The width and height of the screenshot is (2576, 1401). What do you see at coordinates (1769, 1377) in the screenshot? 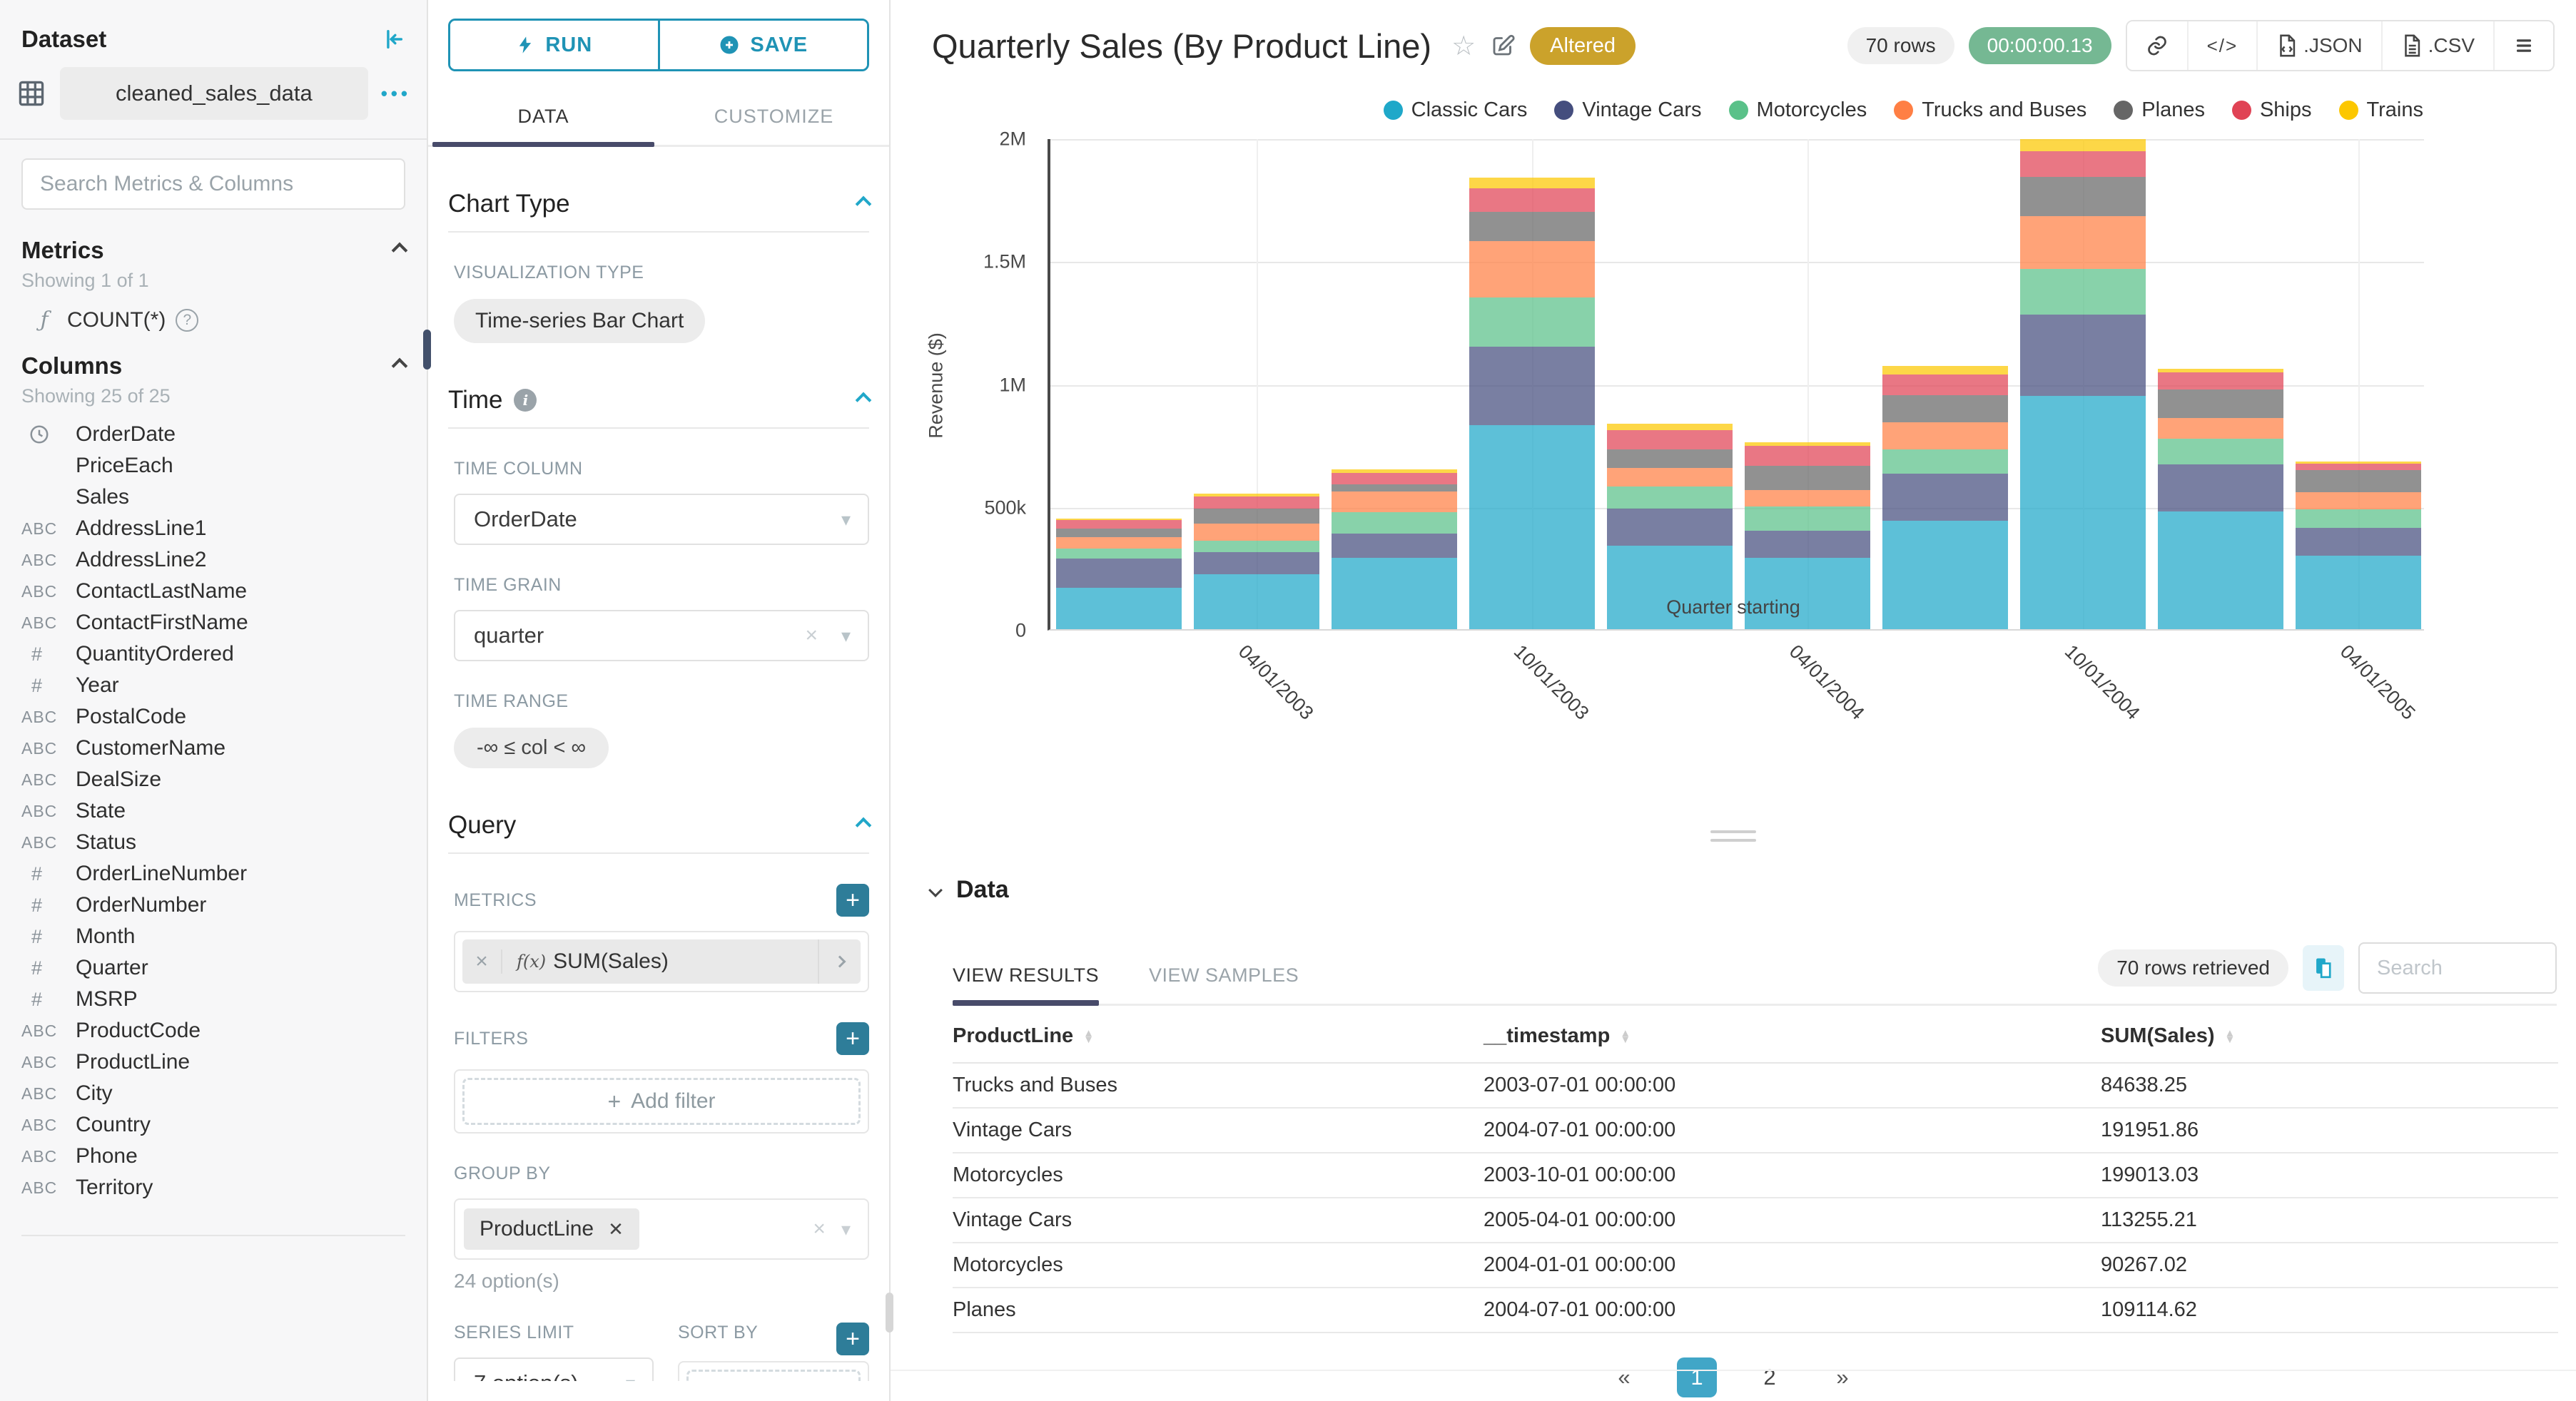
I see `pagination-page-2: 2` at bounding box center [1769, 1377].